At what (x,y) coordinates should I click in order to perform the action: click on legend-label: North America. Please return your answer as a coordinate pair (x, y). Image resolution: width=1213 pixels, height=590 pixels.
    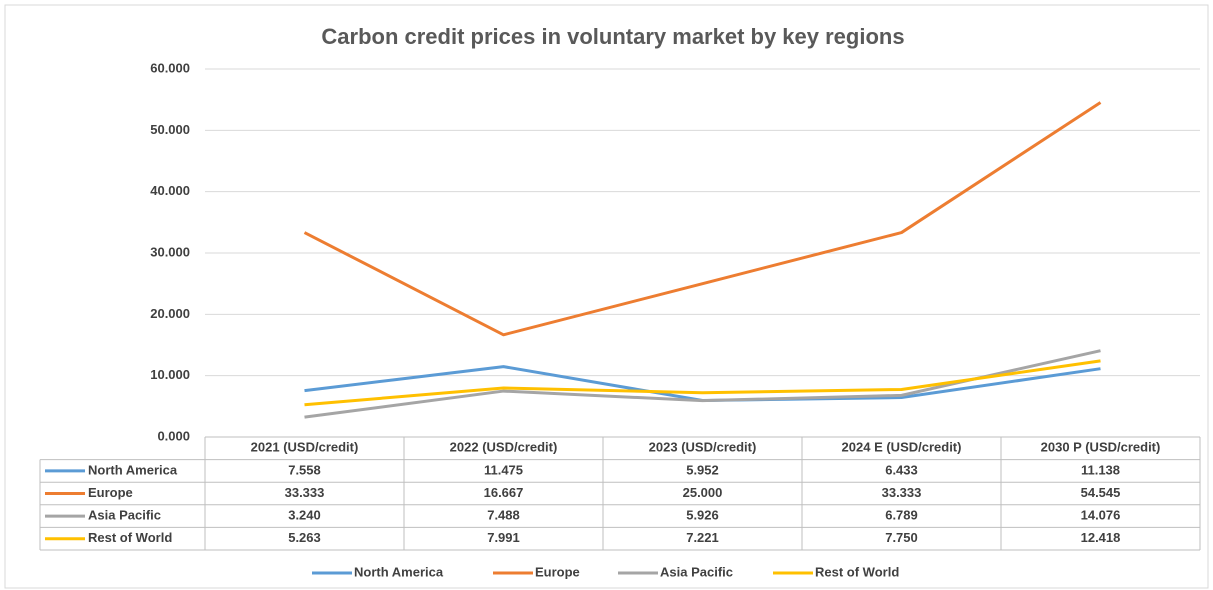
    Looking at the image, I should click on (399, 571).